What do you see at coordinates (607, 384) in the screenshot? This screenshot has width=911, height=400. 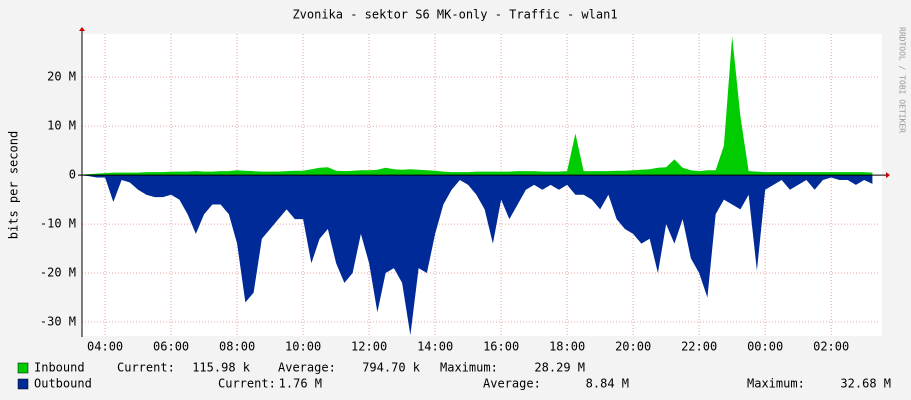 I see `legend-value: 8.84 M` at bounding box center [607, 384].